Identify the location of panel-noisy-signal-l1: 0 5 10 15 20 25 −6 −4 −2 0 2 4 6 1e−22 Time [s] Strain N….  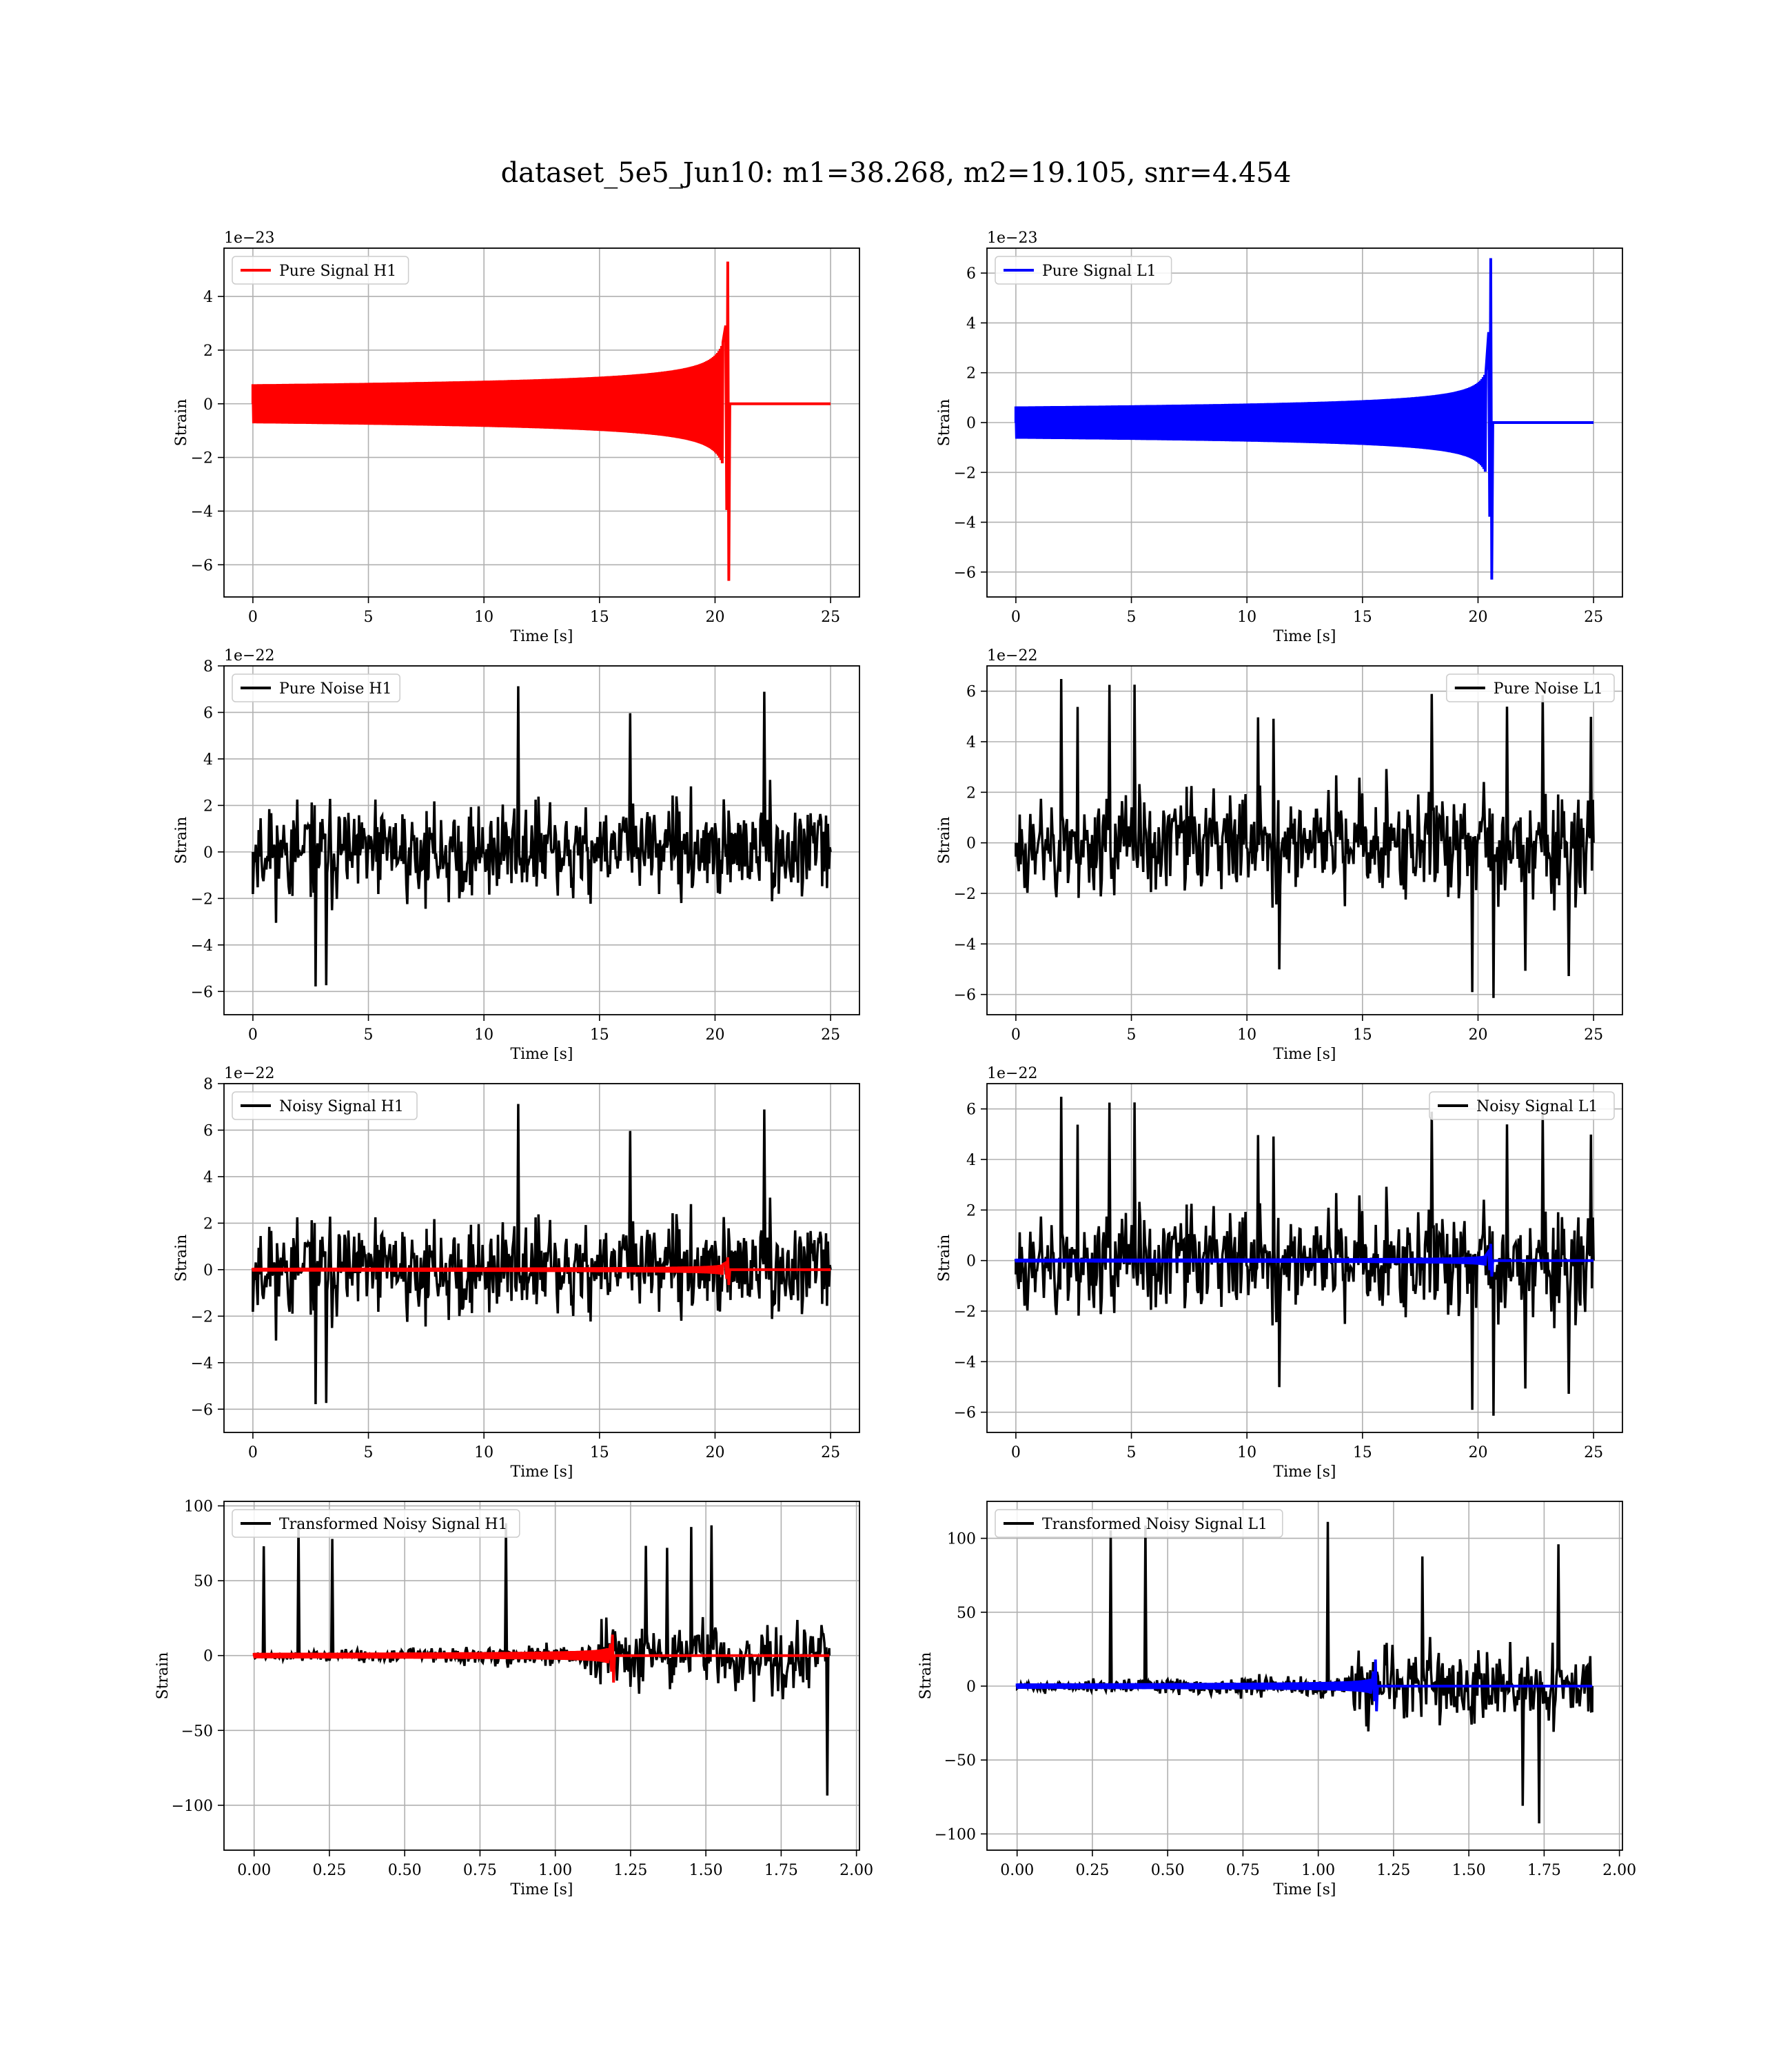
(1279, 1273).